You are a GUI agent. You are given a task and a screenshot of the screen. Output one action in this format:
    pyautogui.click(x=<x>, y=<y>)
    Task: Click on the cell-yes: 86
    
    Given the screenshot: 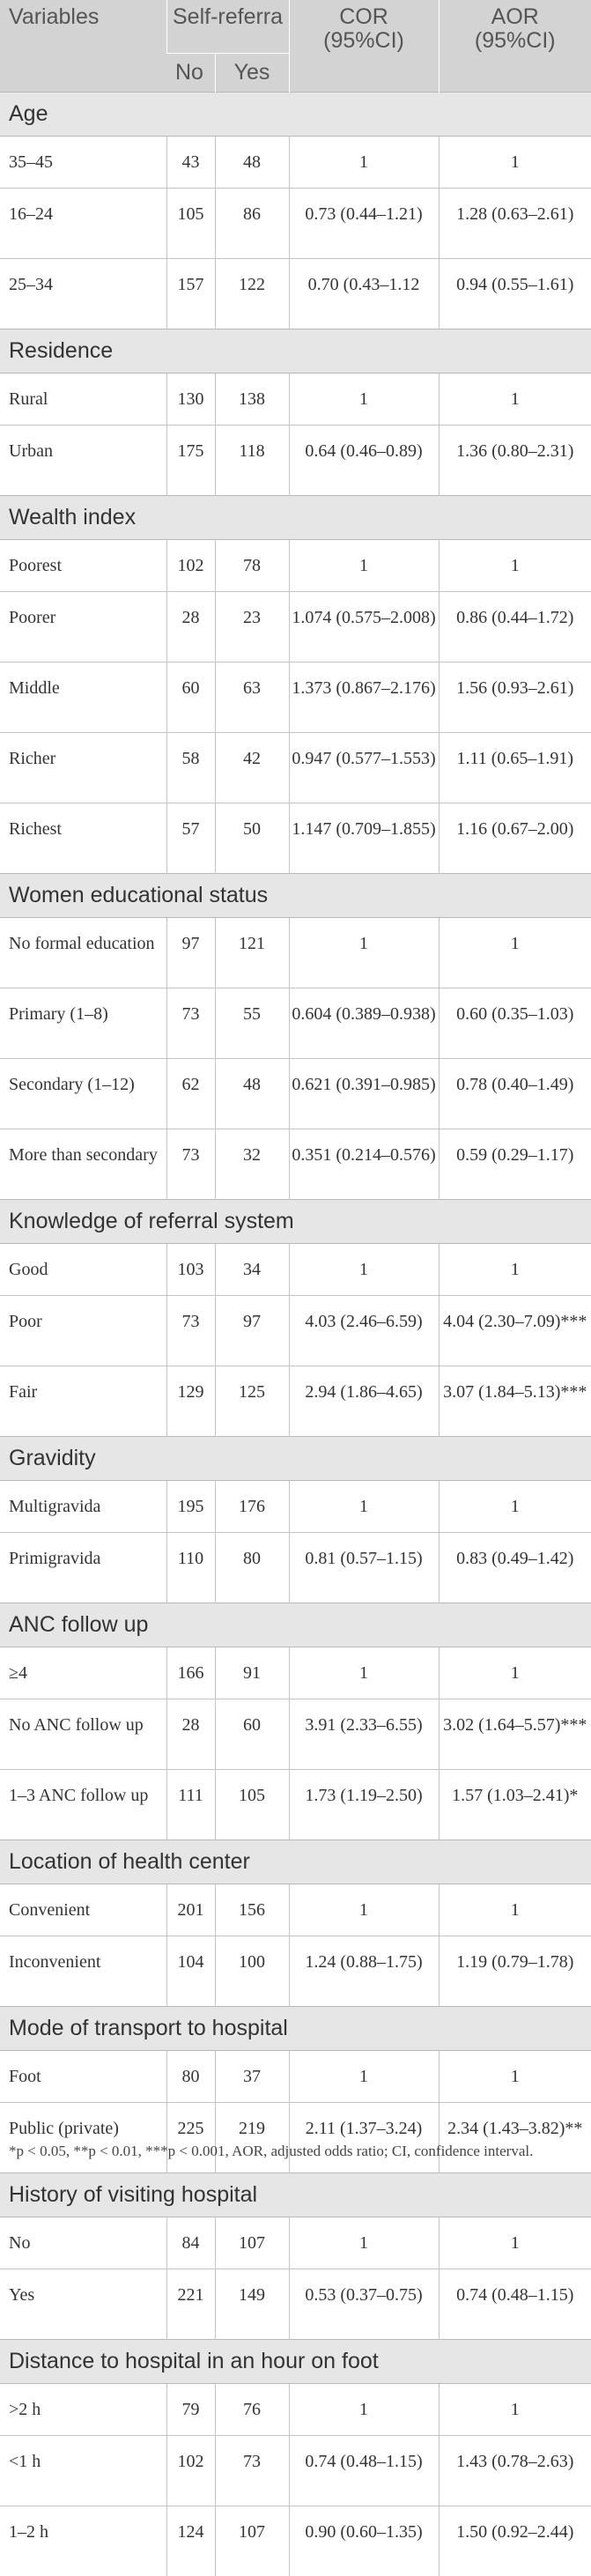 What is the action you would take?
    pyautogui.click(x=252, y=223)
    